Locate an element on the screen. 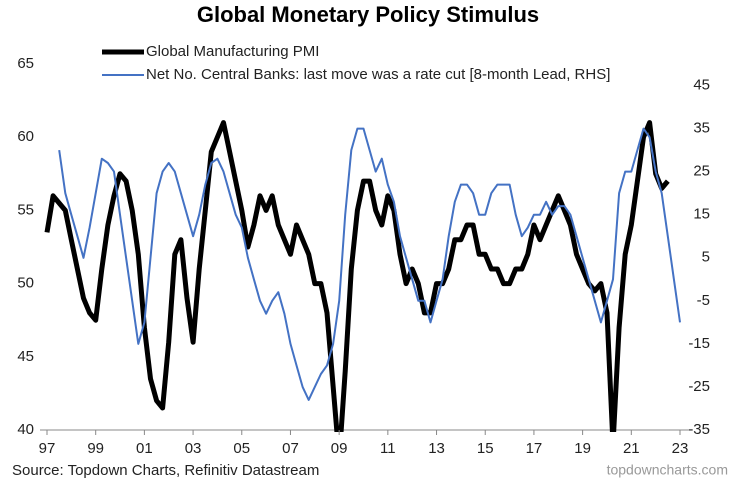  y2-tick-label: -25 is located at coordinates (699, 386).